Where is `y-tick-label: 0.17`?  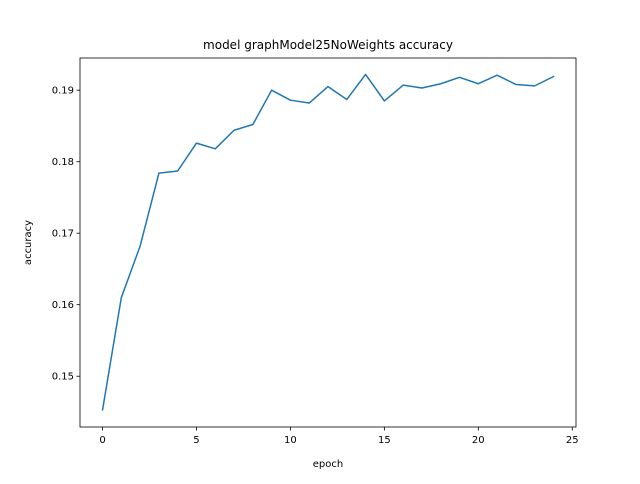
y-tick-label: 0.17 is located at coordinates (63, 234).